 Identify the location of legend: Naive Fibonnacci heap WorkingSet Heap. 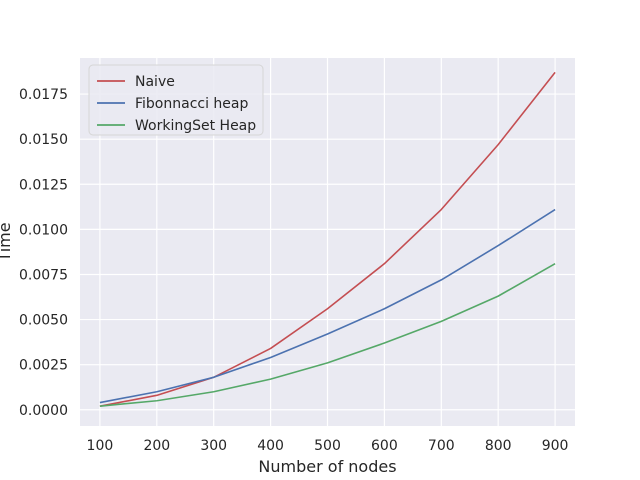
(176, 100).